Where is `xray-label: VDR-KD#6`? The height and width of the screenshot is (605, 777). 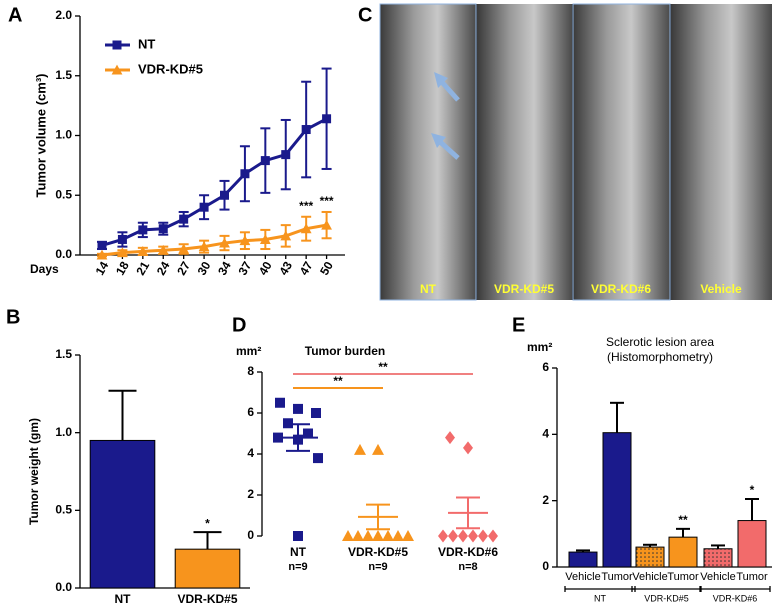 xray-label: VDR-KD#6 is located at coordinates (621, 289).